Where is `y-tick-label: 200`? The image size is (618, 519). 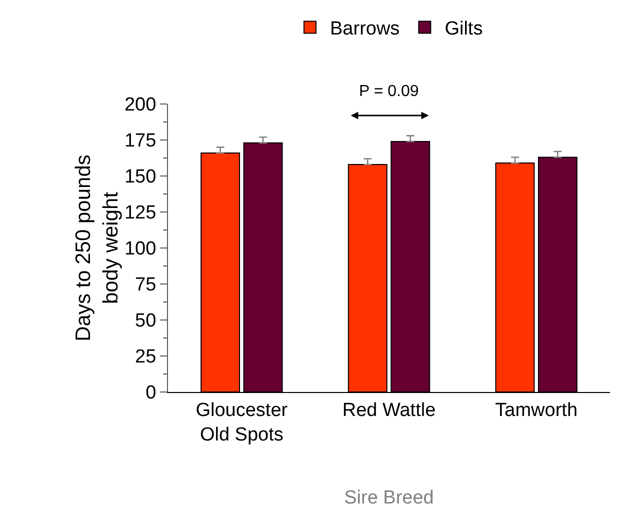 y-tick-label: 200 is located at coordinates (140, 105).